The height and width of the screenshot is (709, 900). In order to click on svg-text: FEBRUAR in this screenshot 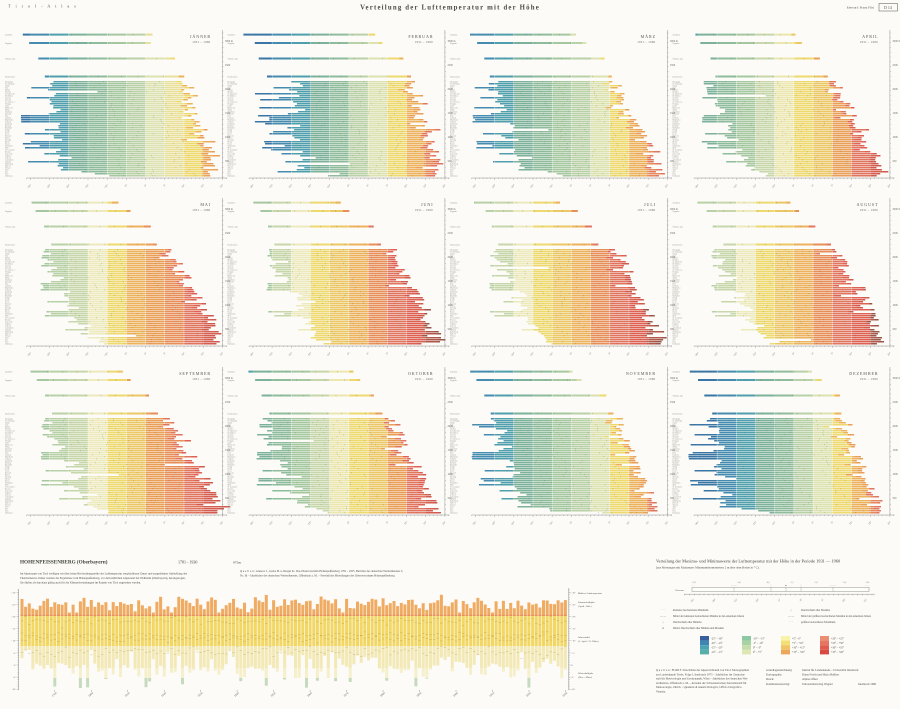, I will do `click(420, 36)`.